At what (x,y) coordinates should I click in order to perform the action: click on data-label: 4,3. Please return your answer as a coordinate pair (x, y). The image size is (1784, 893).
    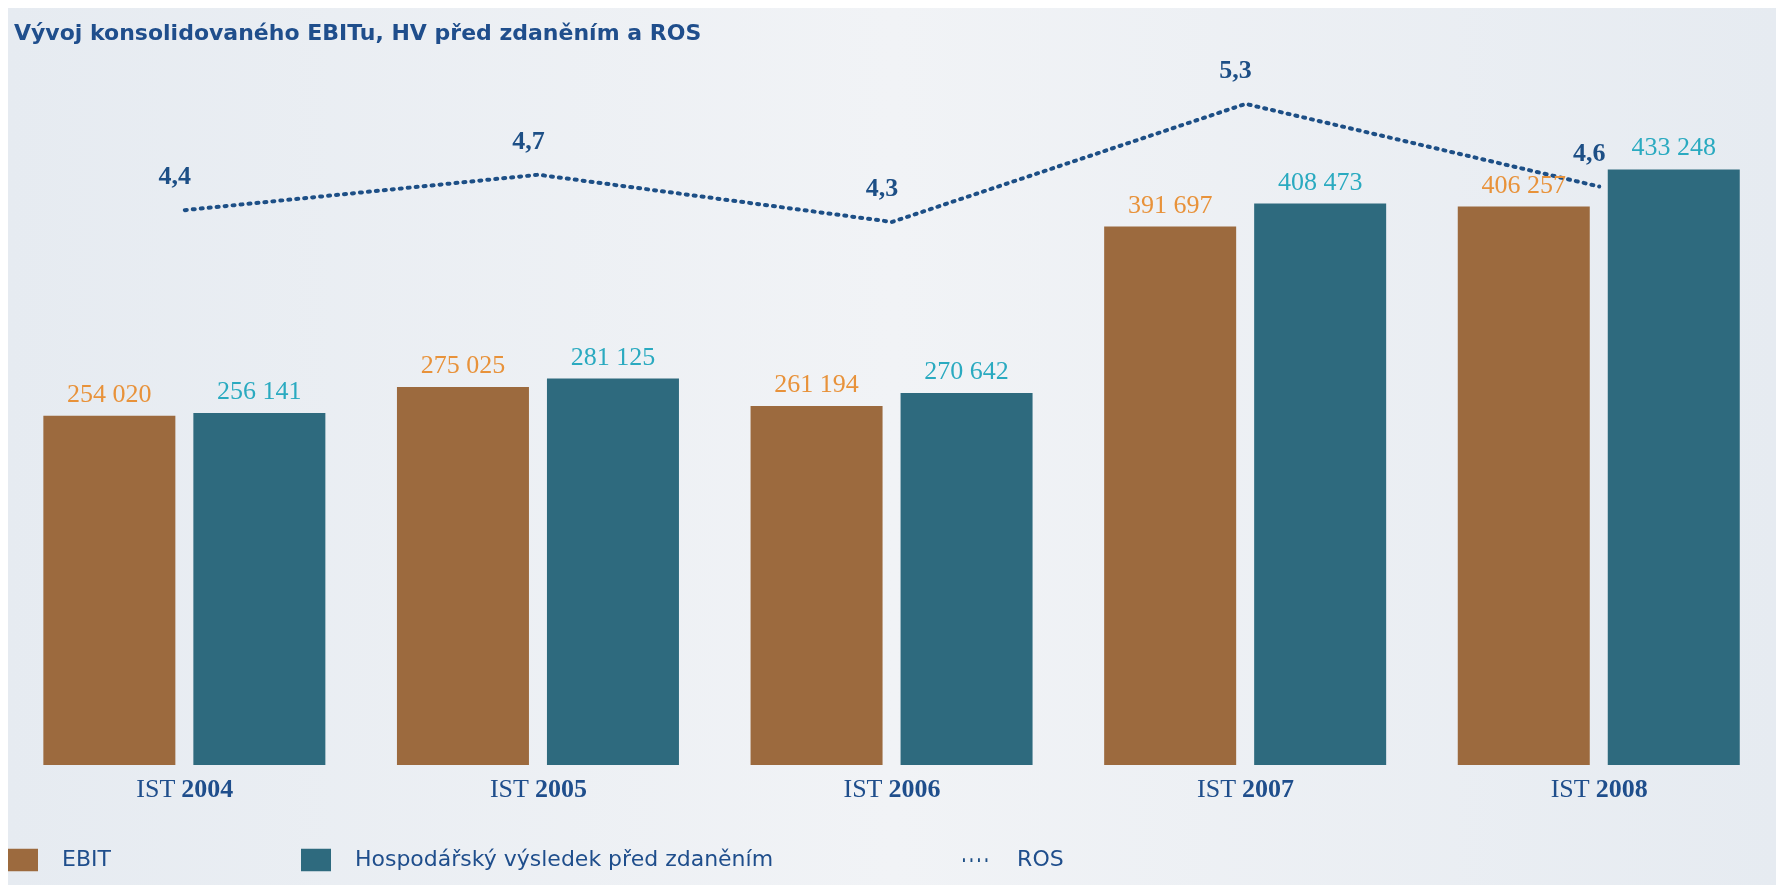
    Looking at the image, I should click on (882, 187).